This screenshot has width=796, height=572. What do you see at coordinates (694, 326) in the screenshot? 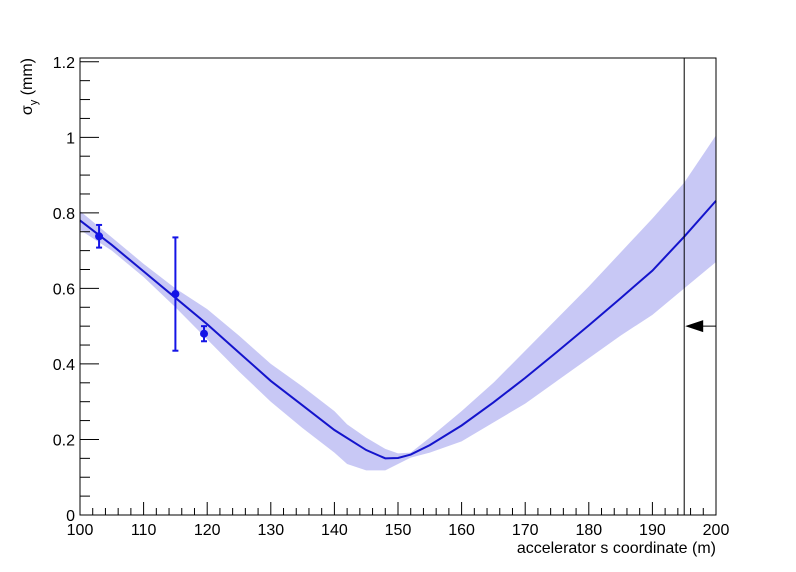
I see `arrow-head` at bounding box center [694, 326].